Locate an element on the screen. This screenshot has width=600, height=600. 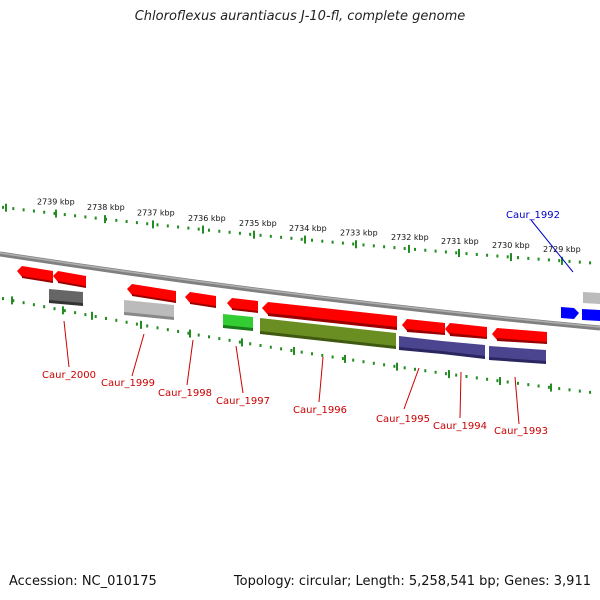
scale-label: 2731 kbp is located at coordinates (460, 241).